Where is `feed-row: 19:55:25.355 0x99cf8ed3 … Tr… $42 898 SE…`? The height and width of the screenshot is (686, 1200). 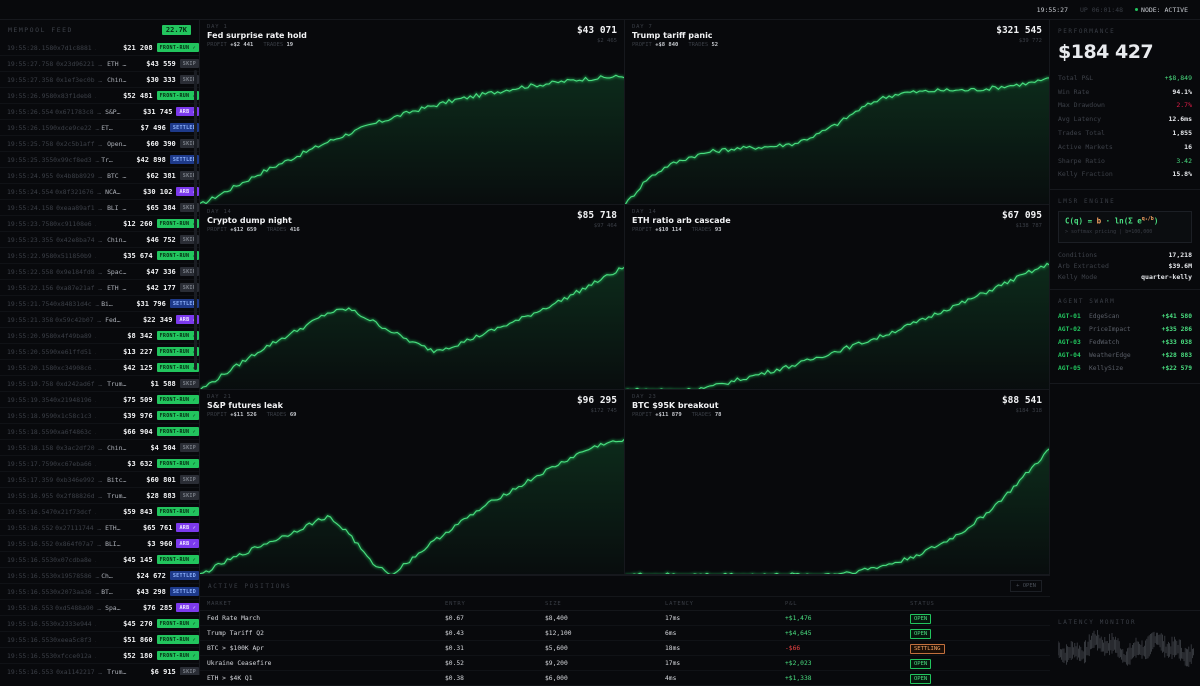
feed-row: 19:55:25.355 0x99cf8ed3 … Tr… $42 898 SE… is located at coordinates (99, 160).